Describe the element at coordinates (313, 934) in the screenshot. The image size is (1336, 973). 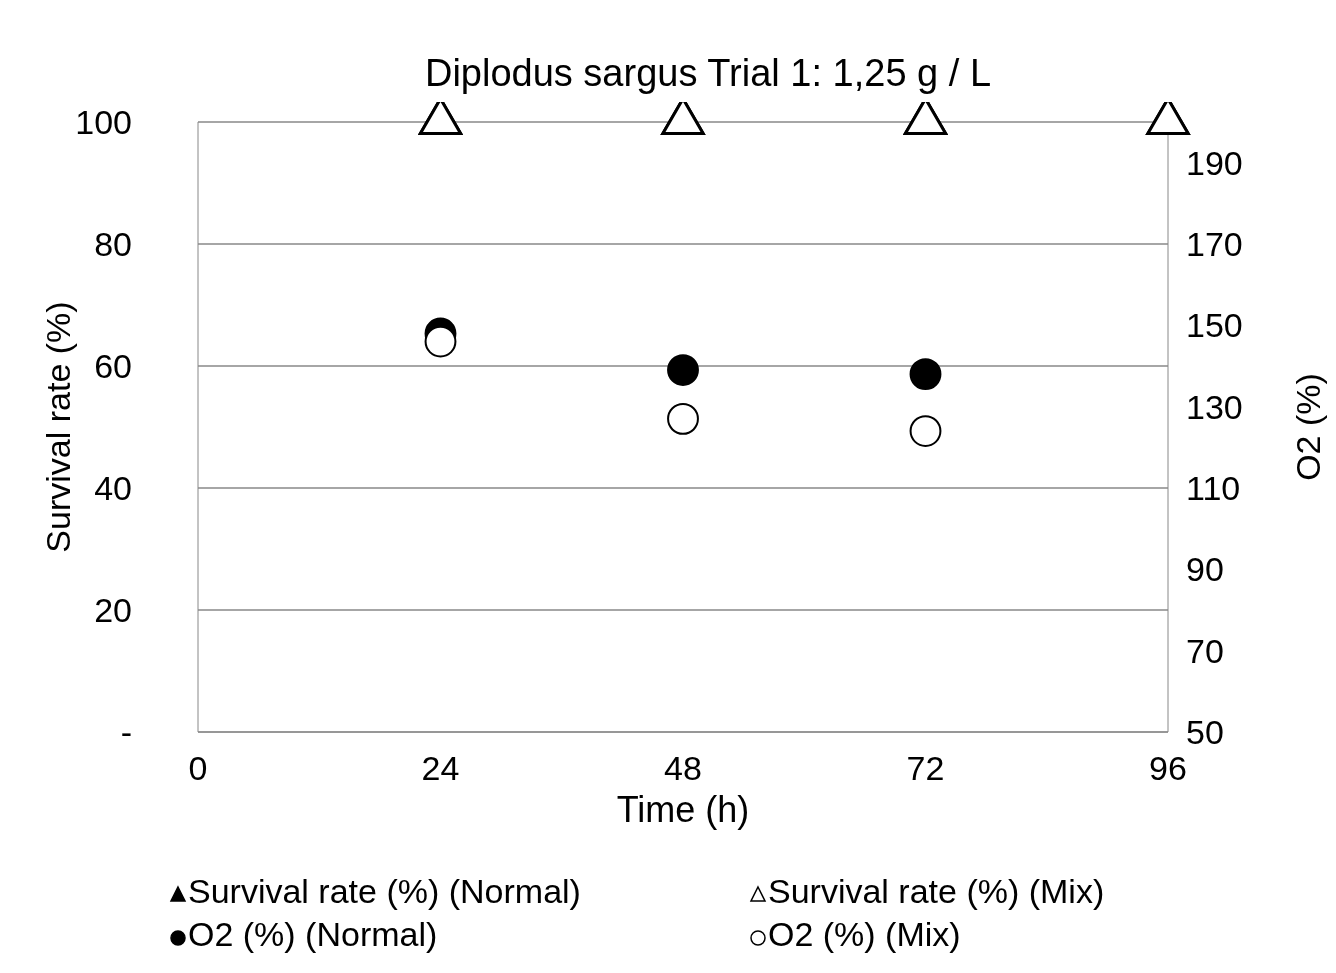
I see `legend-label: O2 (%) (Normal)` at that location.